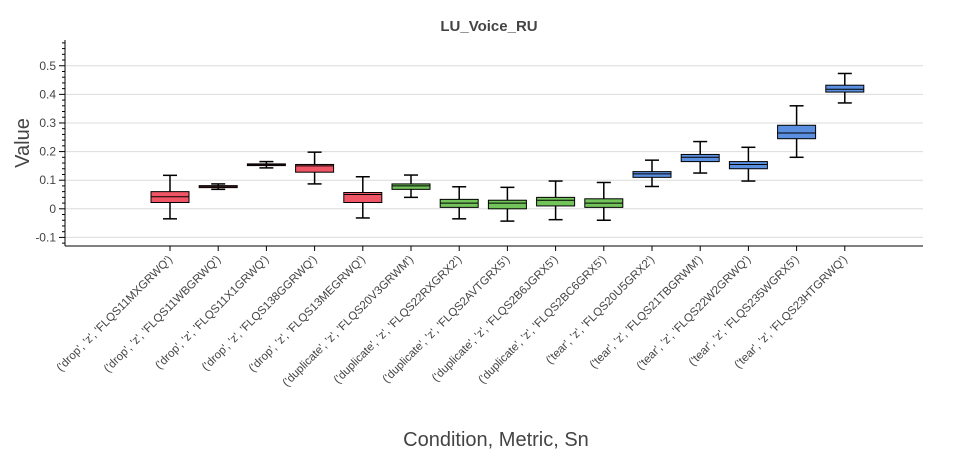 This screenshot has width=963, height=457. Describe the element at coordinates (50, 143) in the screenshot. I see `y-ticks: -0.1 0 0.1 0.2 0.3 0.4 0.5` at that location.